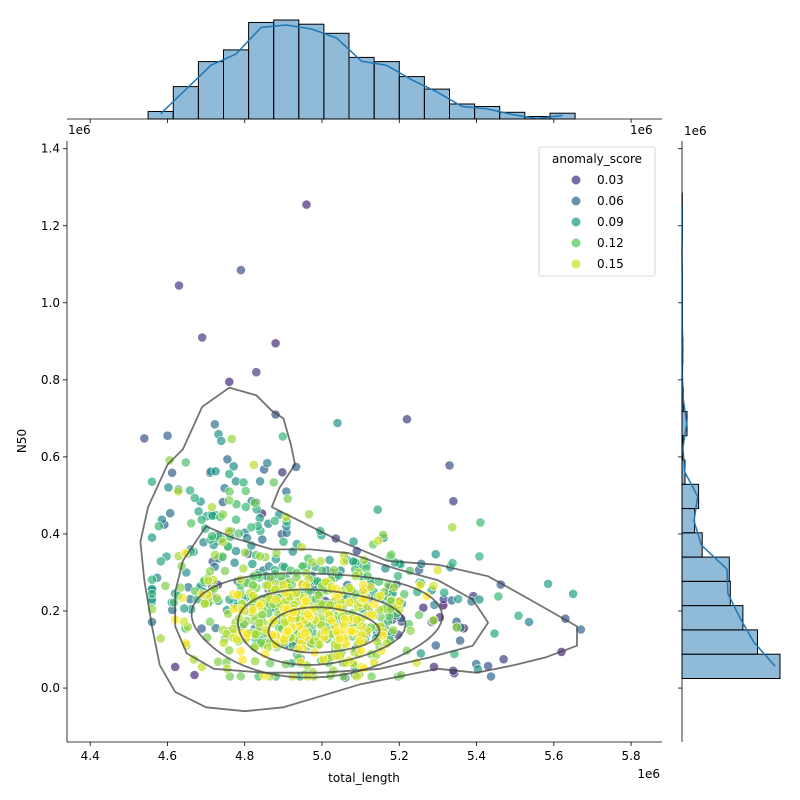  Describe the element at coordinates (50, 457) in the screenshot. I see `y-tick-label: 0.6` at that location.